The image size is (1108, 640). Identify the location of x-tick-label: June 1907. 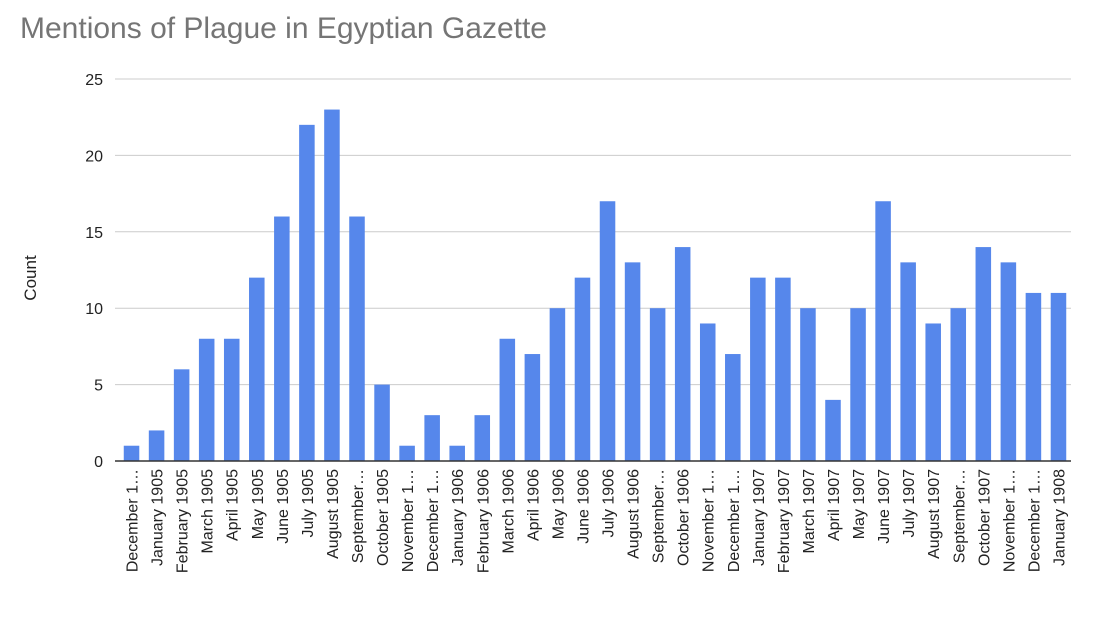
(884, 506).